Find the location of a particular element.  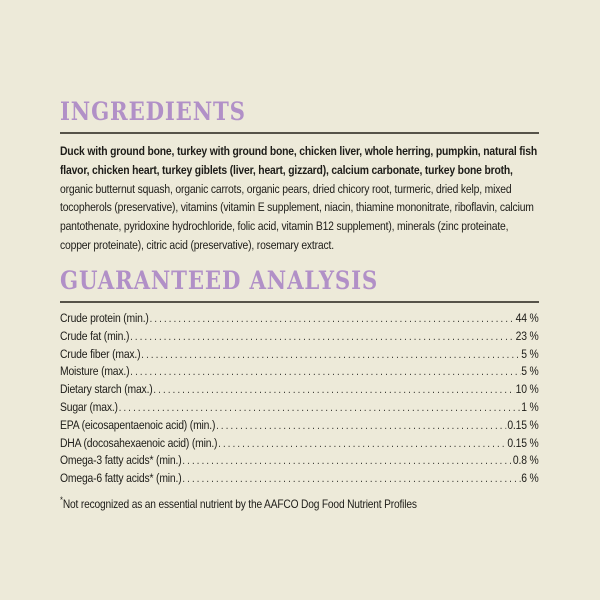

analysis-row-value: 6 % is located at coordinates (530, 478).